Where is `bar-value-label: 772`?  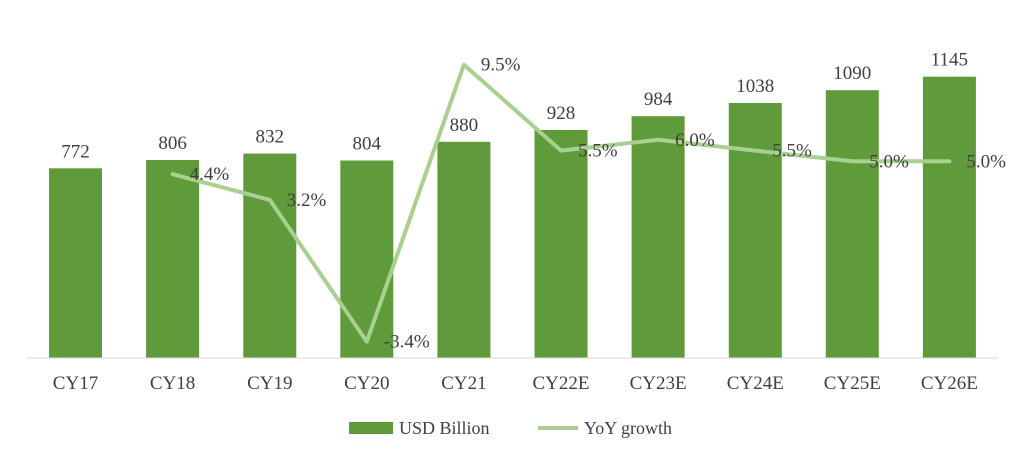 bar-value-label: 772 is located at coordinates (75, 151).